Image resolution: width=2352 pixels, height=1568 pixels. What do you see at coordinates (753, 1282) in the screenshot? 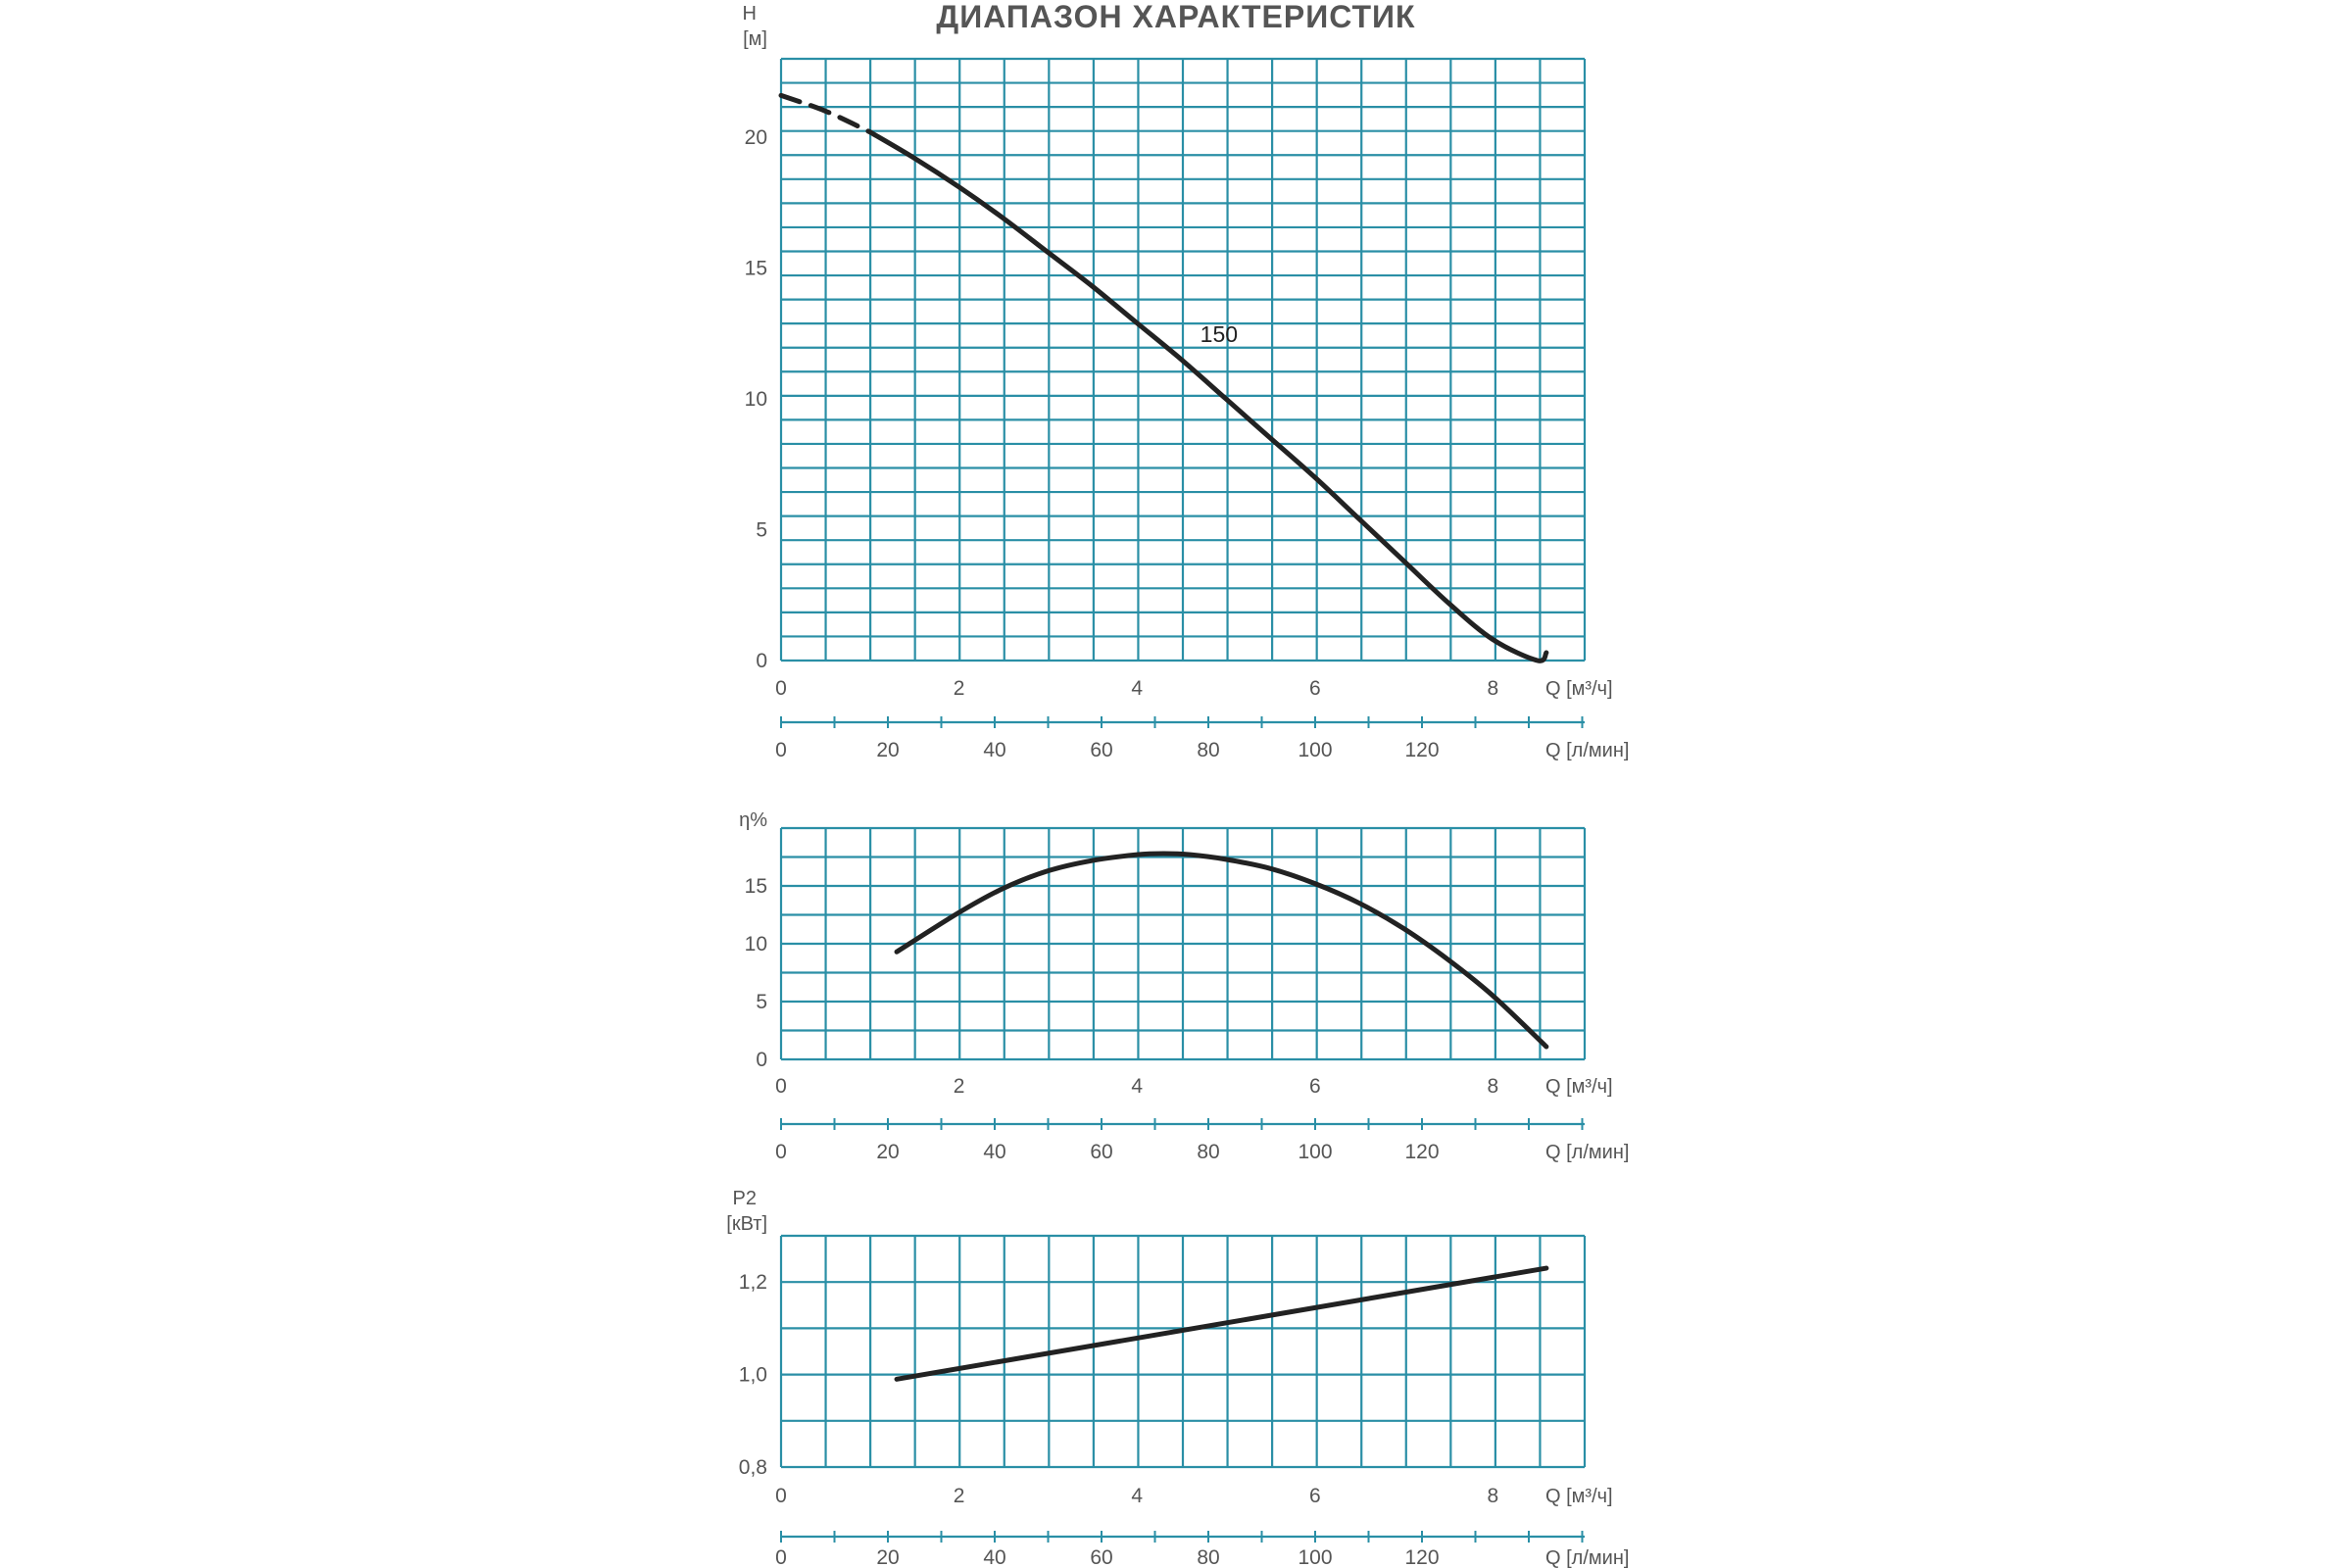
I see `y-tick-label: 1,2` at bounding box center [753, 1282].